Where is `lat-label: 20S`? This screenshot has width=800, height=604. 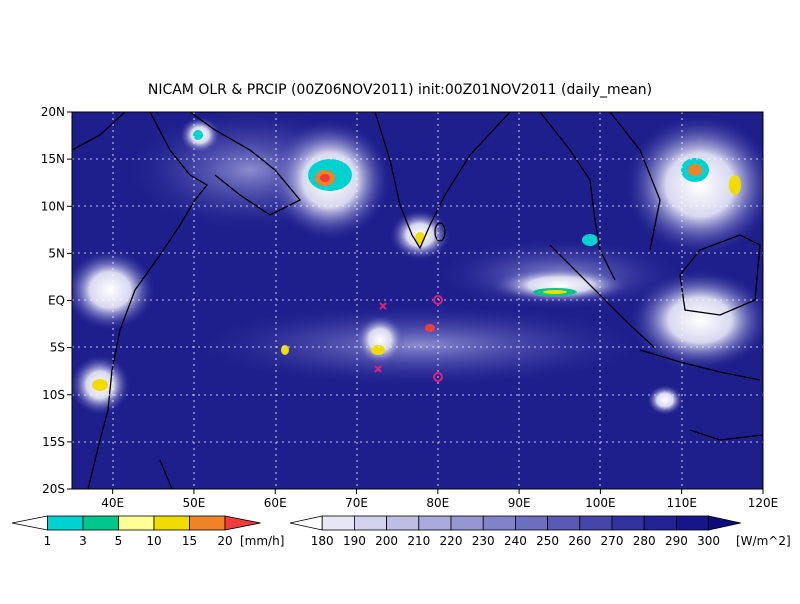
lat-label: 20S is located at coordinates (53, 489).